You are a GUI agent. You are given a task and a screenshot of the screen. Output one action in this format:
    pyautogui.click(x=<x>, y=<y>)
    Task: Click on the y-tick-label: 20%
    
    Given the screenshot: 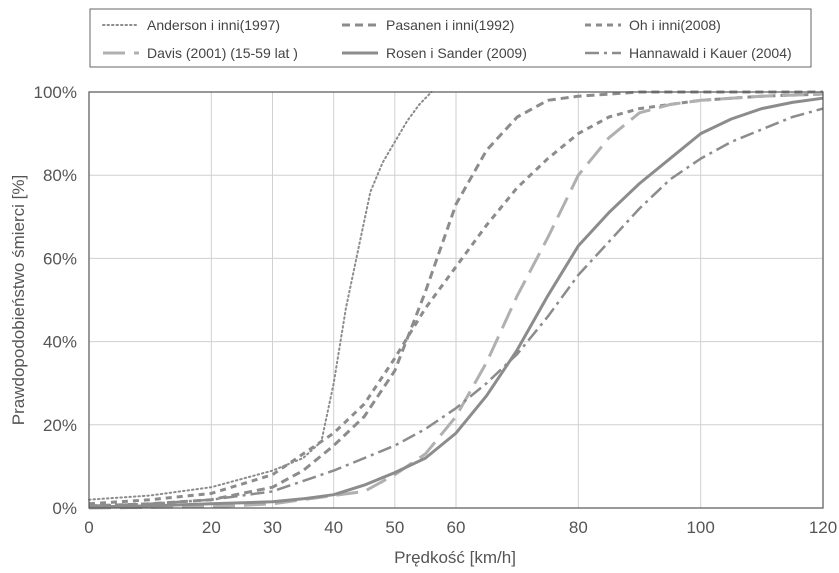 What is the action you would take?
    pyautogui.click(x=60, y=425)
    